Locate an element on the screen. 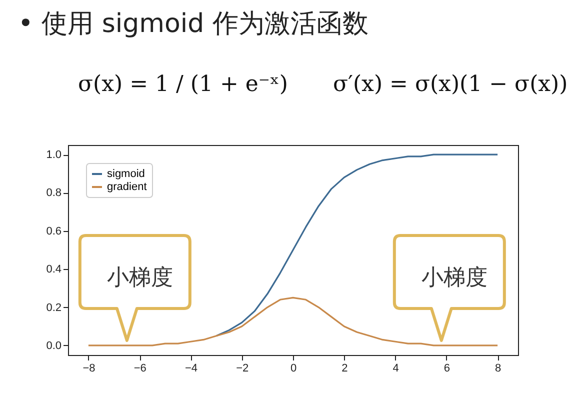  x-tick-label: 6 is located at coordinates (447, 368).